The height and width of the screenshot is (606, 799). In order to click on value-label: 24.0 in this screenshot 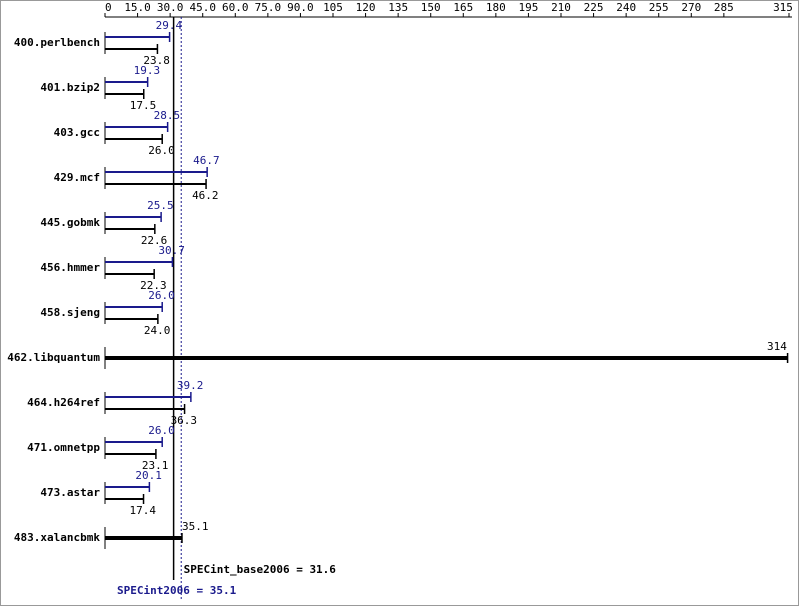, I will do `click(157, 330)`.